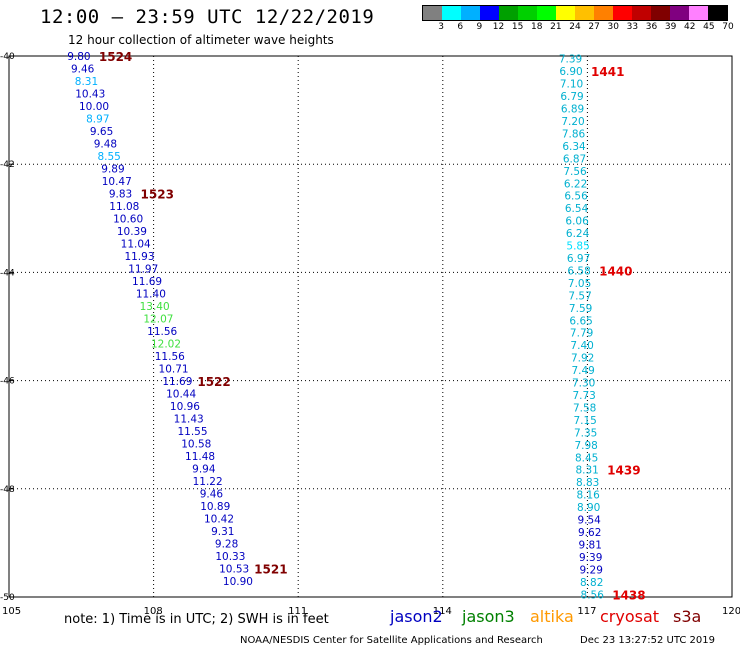 The image size is (740, 650). I want to click on wave-height-value: 7.57, so click(579, 296).